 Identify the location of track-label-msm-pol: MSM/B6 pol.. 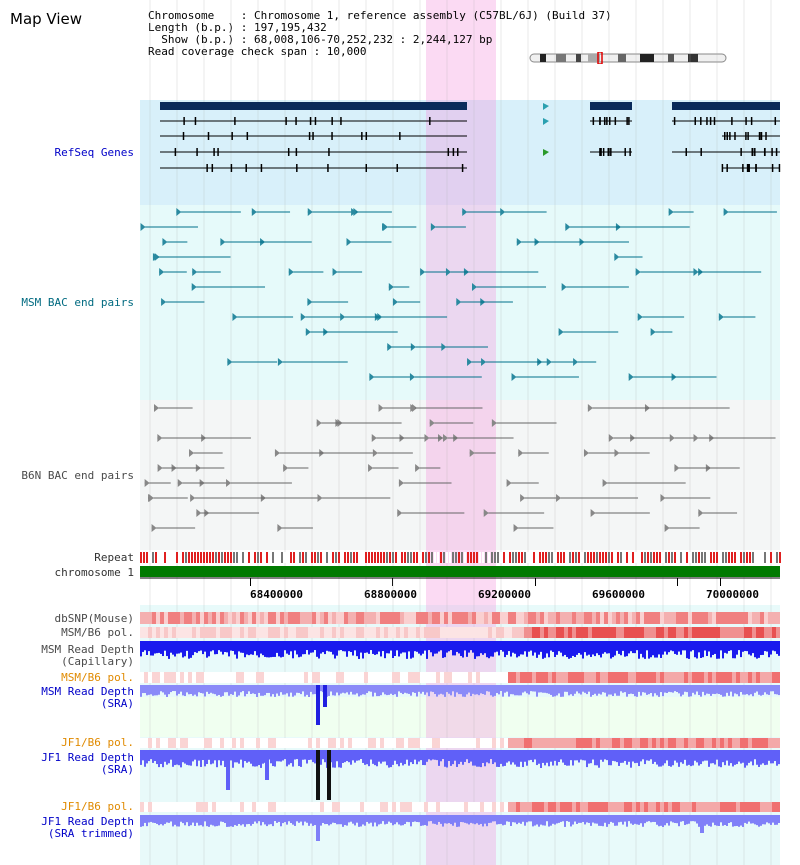
(97, 632).